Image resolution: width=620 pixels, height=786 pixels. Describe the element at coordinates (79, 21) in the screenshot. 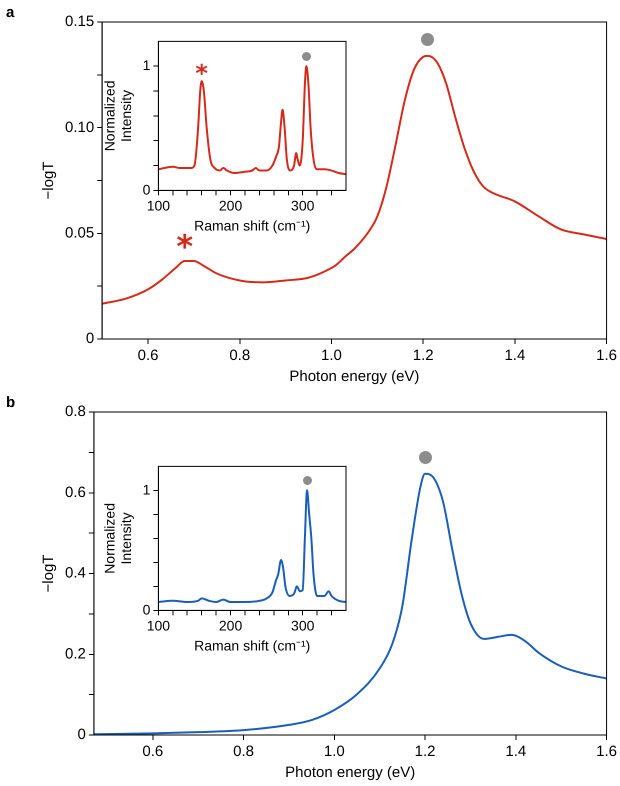

I see `y-tick-label: 0.15` at that location.